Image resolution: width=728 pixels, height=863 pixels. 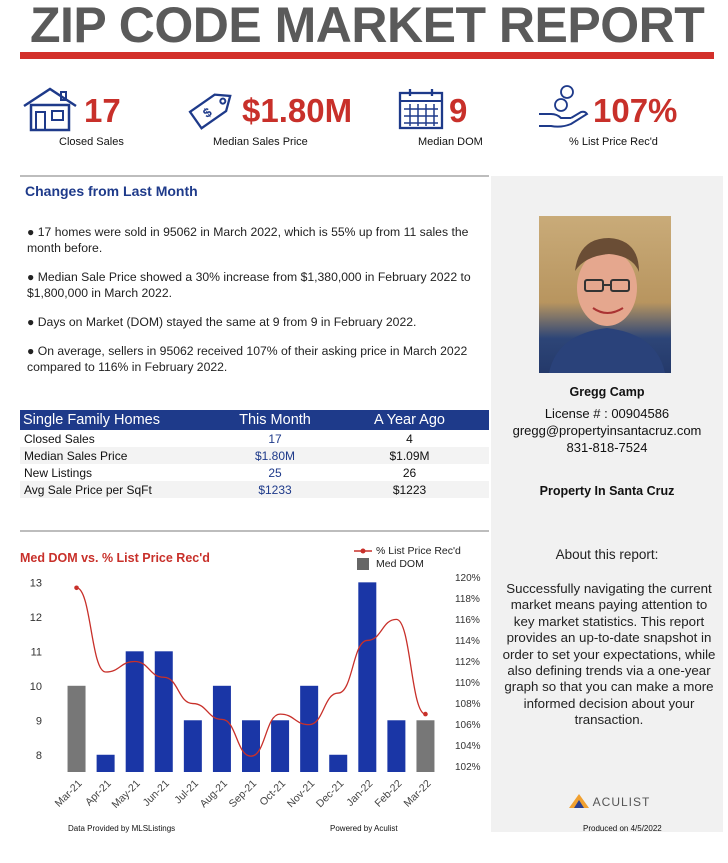 I want to click on table-cell-this-month: $1.80M, so click(x=275, y=455).